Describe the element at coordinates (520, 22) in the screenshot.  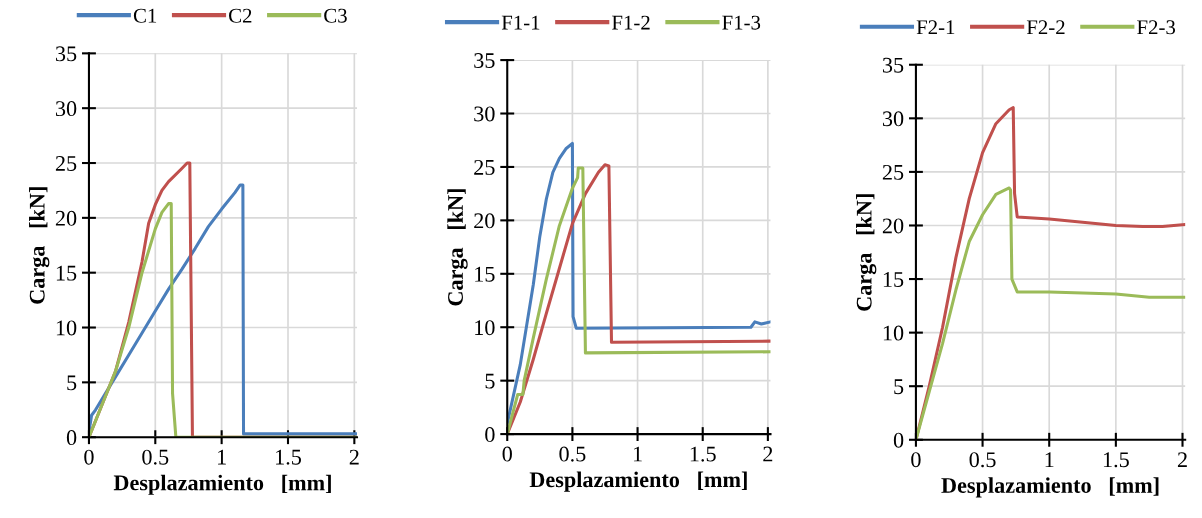
I see `legend-label: F1-1` at that location.